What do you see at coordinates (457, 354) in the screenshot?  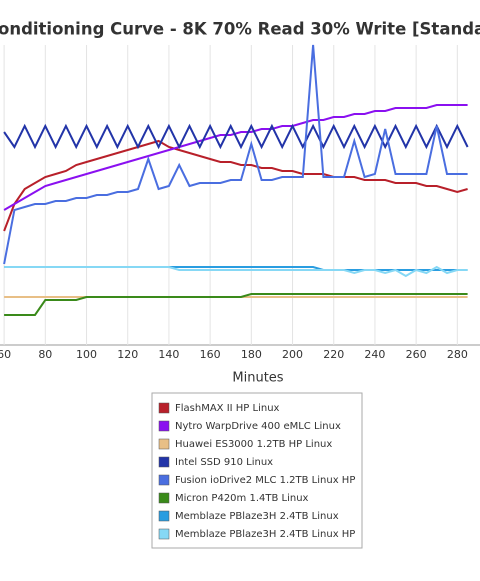 I see `x-tick-label: 280` at bounding box center [457, 354].